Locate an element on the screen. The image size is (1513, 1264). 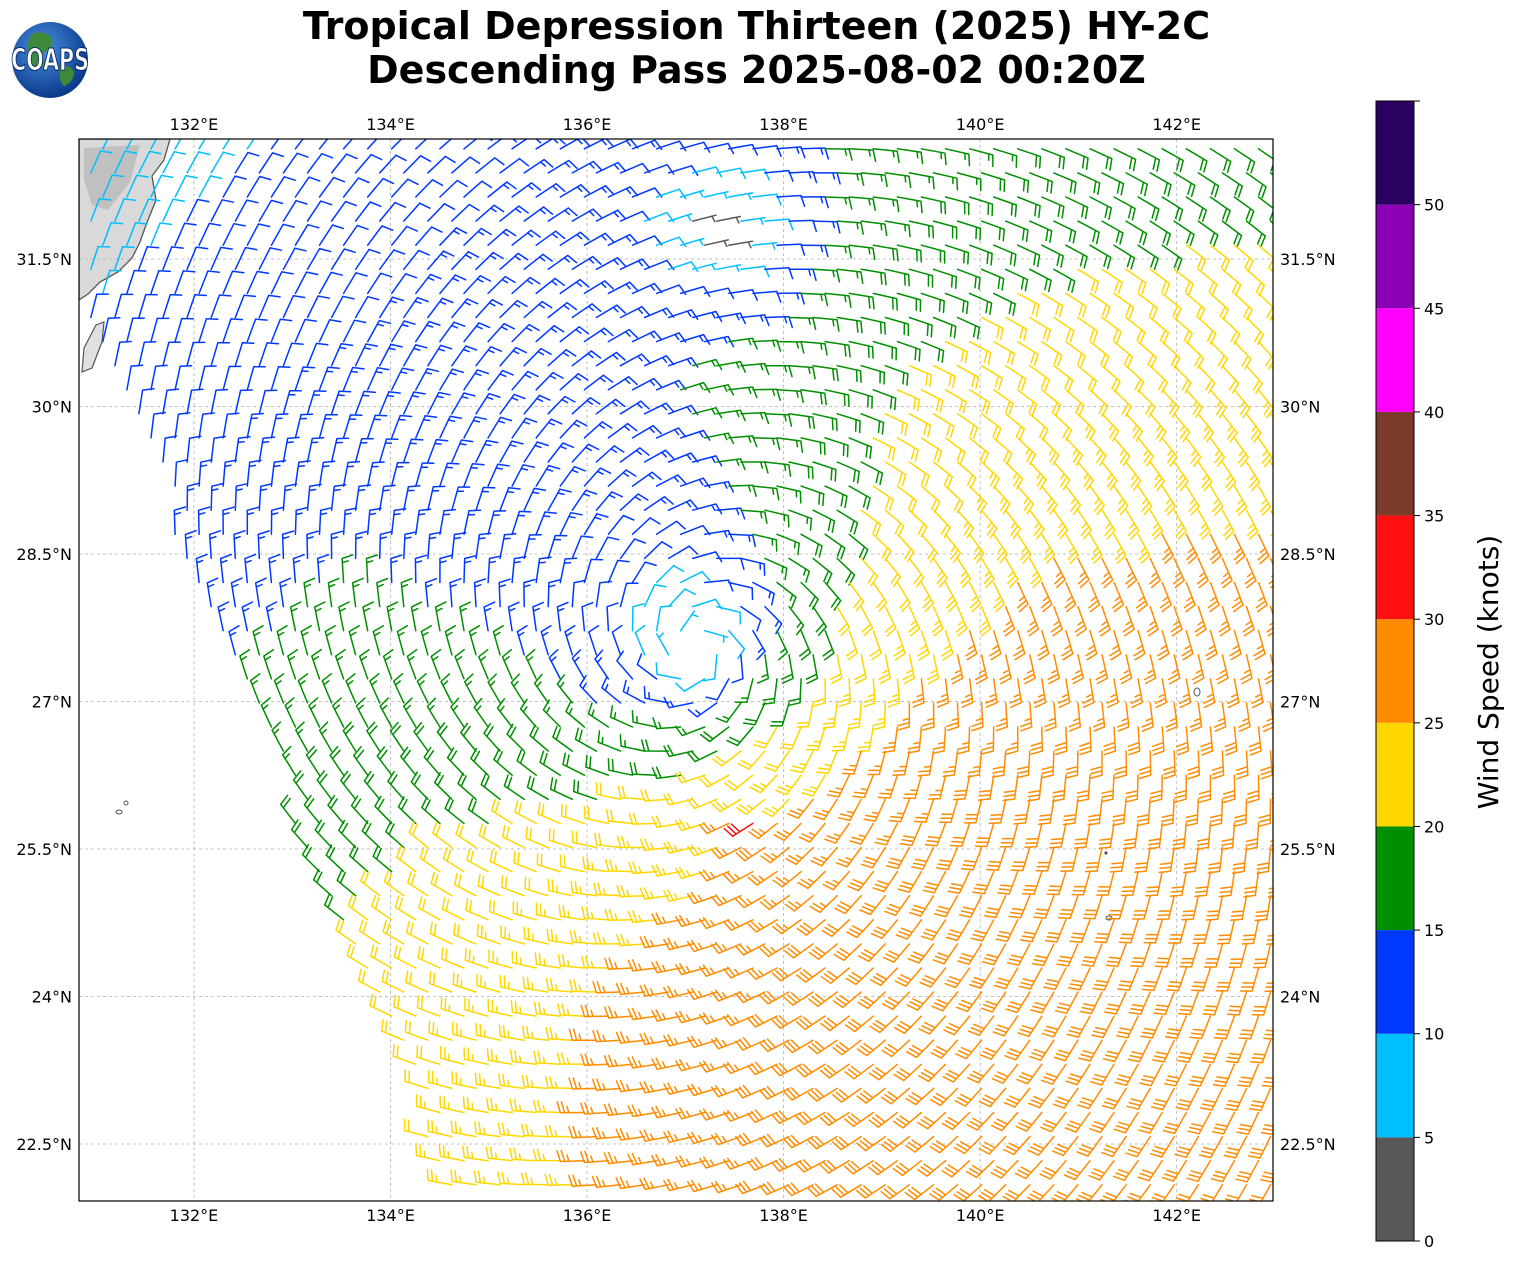
colorbar-tick-label: 30 is located at coordinates (1434, 619).